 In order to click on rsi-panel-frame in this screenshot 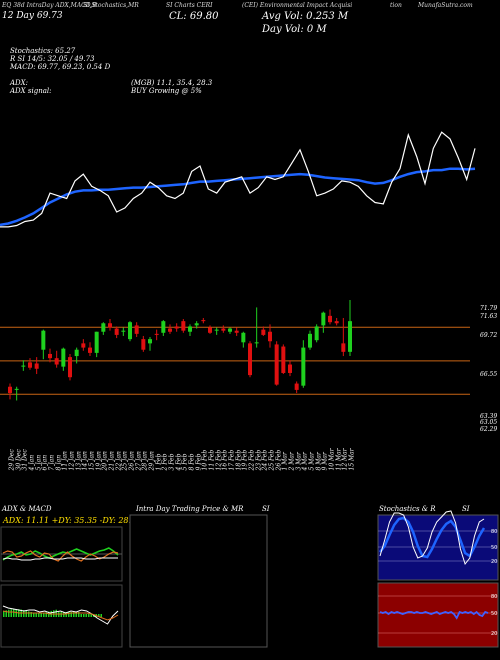, I will do `click(438, 615)`.